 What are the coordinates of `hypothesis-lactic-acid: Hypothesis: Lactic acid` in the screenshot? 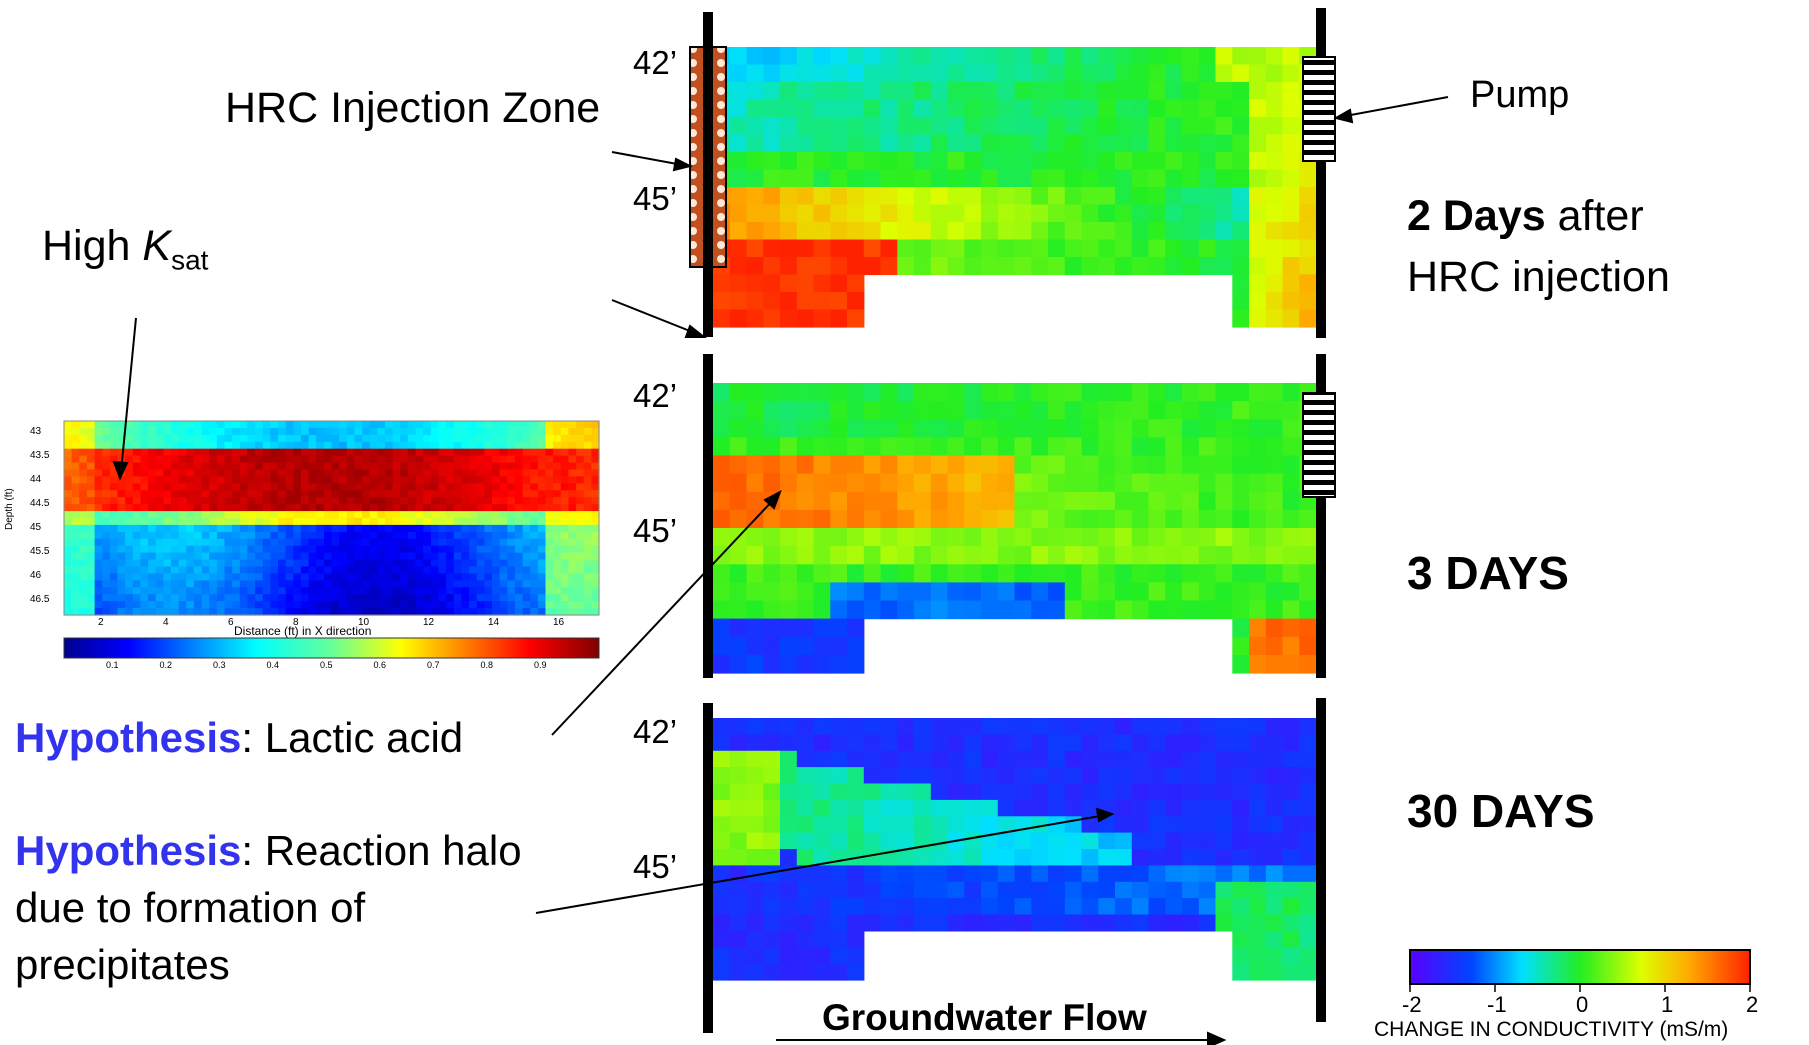 It's located at (239, 738).